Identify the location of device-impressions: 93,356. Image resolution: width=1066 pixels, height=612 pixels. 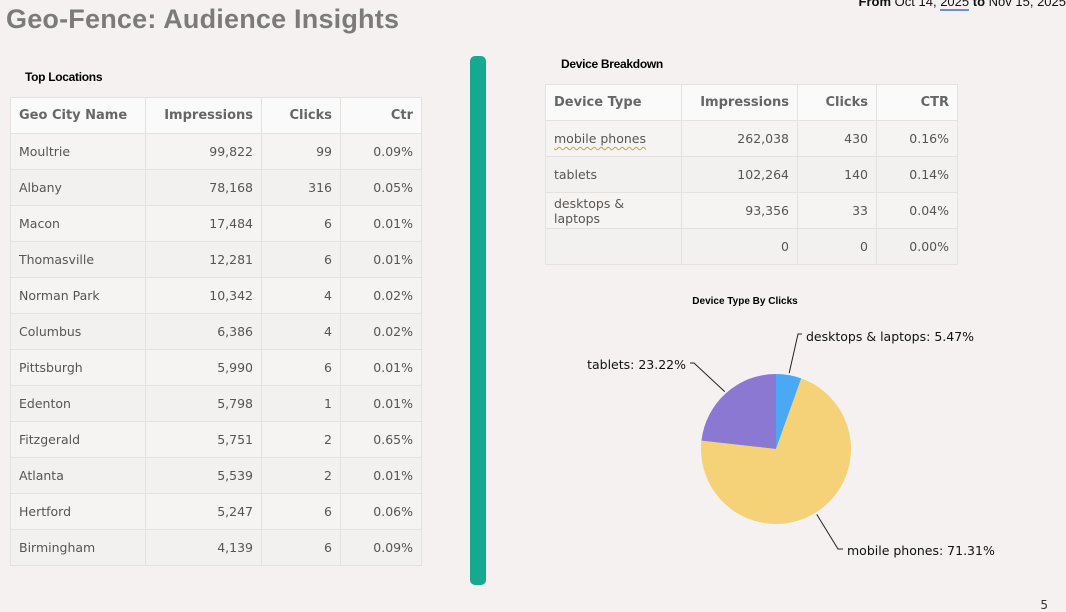
(739, 210).